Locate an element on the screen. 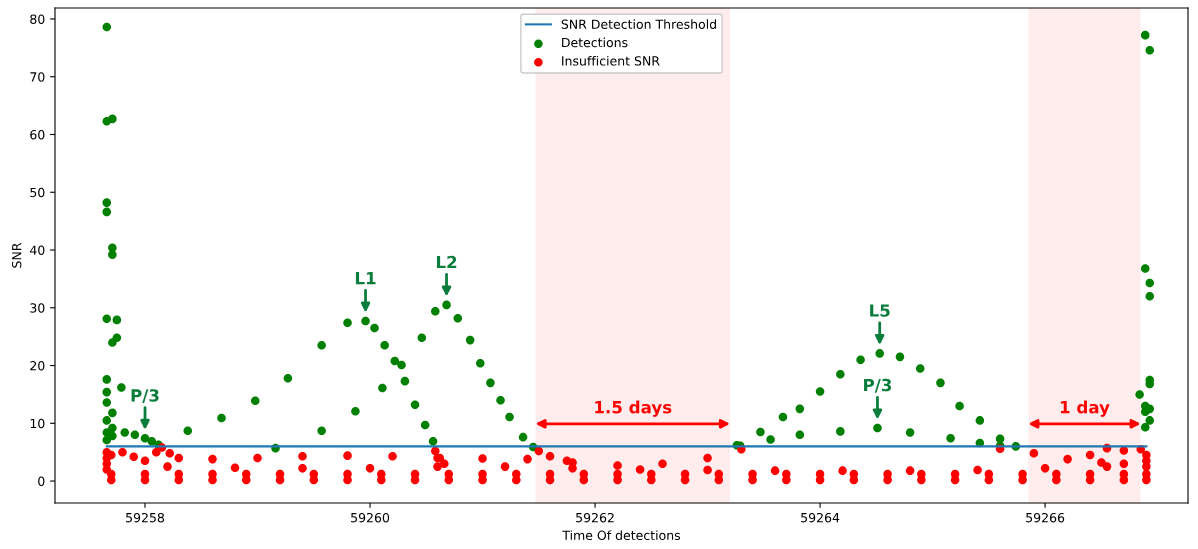 This screenshot has height=549, width=1198. y-tick-label: 40 is located at coordinates (37, 250).